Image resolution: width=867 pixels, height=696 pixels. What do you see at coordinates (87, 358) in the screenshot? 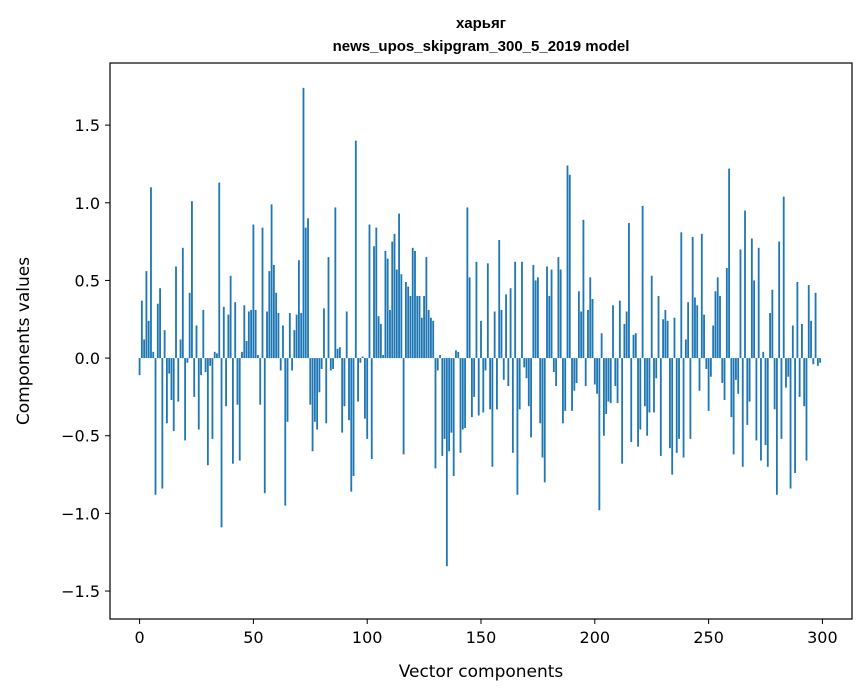
I see `y-tick-label: 0.0` at bounding box center [87, 358].